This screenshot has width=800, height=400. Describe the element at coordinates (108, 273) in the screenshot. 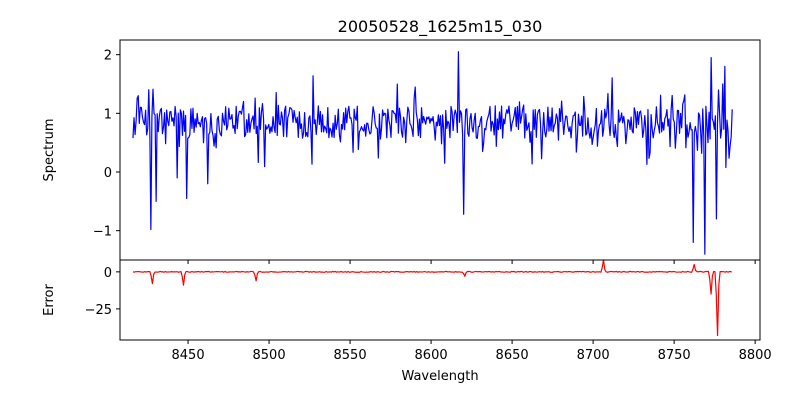

I see `bottom-y-tick-label: 0` at that location.